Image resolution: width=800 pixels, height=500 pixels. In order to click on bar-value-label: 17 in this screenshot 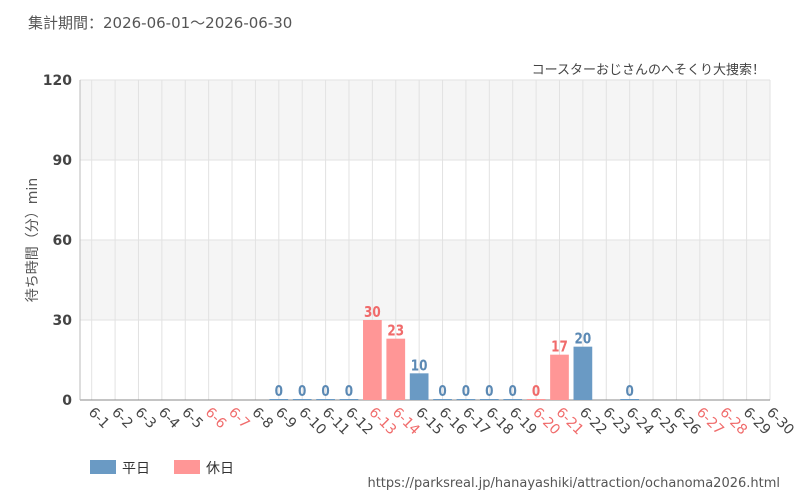, I will do `click(559, 347)`.